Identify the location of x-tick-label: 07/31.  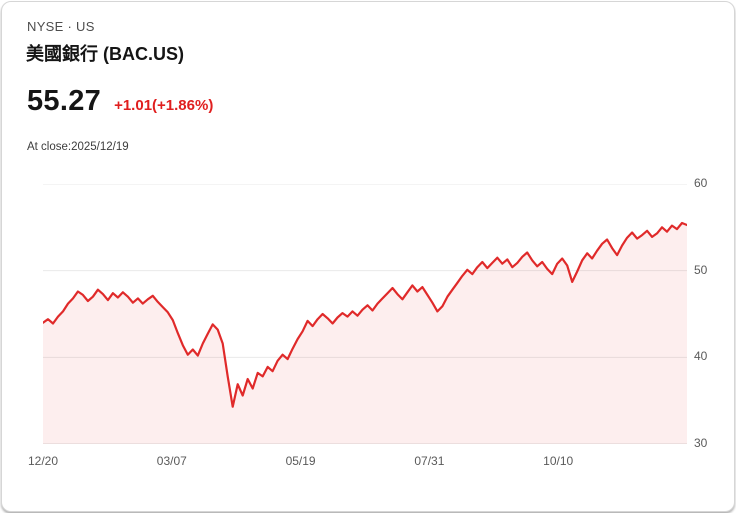
(429, 461).